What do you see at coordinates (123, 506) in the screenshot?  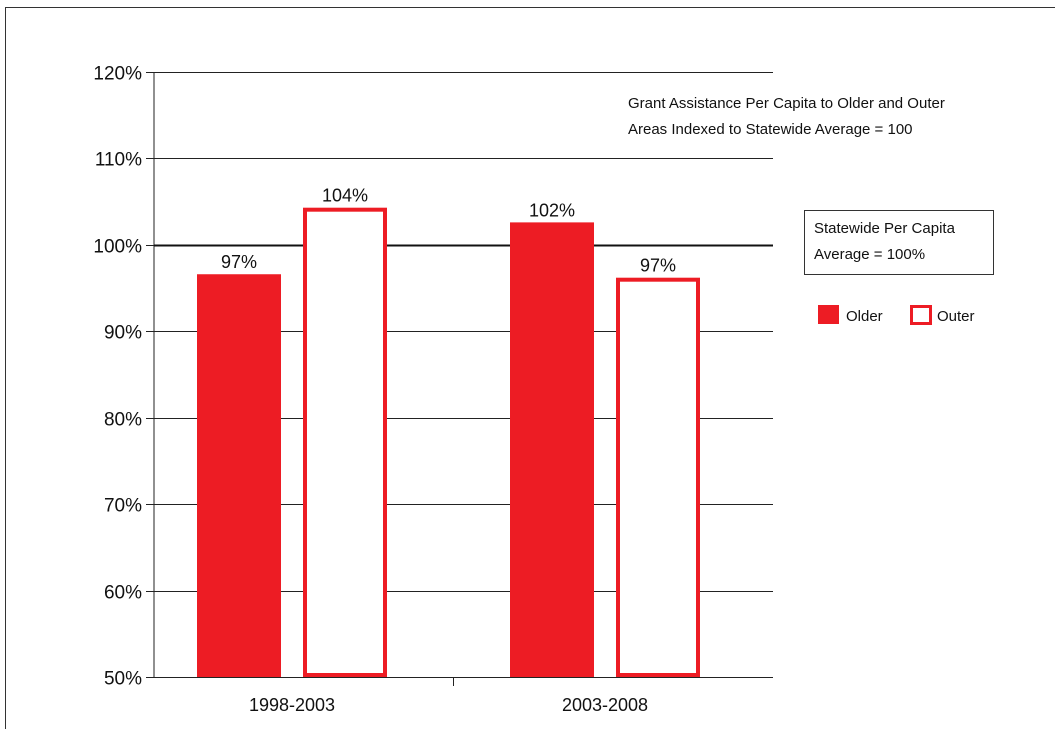 I see `y-tick-label: 70%` at bounding box center [123, 506].